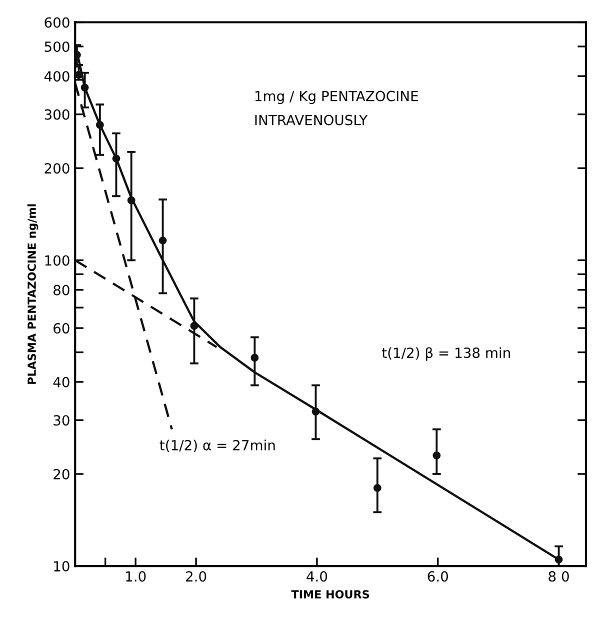 The image size is (601, 636). What do you see at coordinates (136, 576) in the screenshot?
I see `x-tick-label: 1.0` at bounding box center [136, 576].